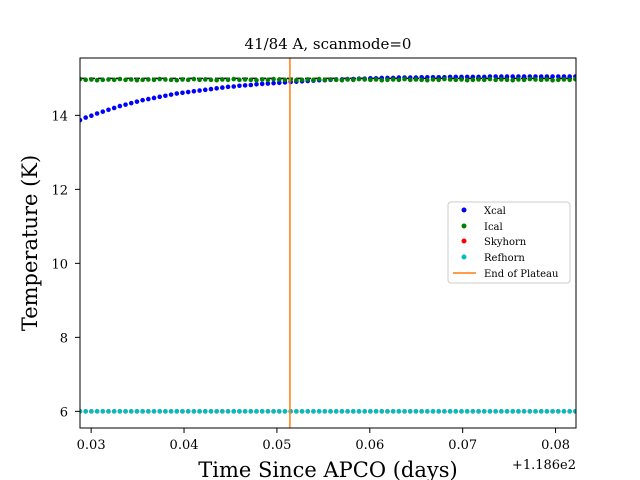 Image resolution: width=640 pixels, height=480 pixels. What do you see at coordinates (495, 211) in the screenshot?
I see `legend-label-xcal: Xcal` at bounding box center [495, 211].